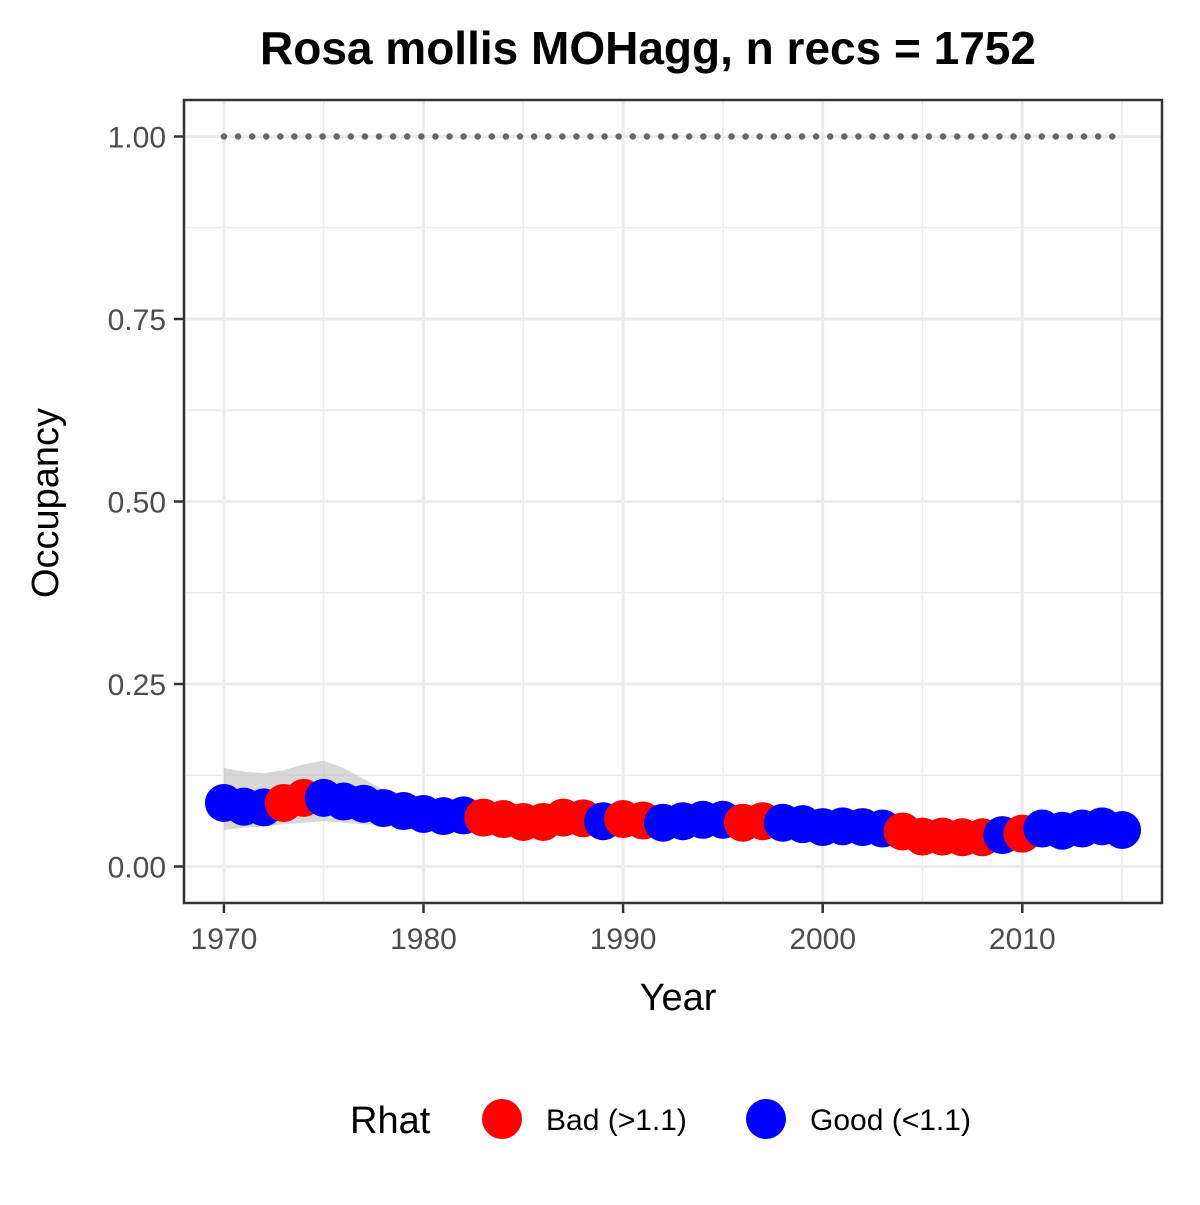 The width and height of the screenshot is (1200, 1205). I want to click on legend-good-swatch, so click(766, 1119).